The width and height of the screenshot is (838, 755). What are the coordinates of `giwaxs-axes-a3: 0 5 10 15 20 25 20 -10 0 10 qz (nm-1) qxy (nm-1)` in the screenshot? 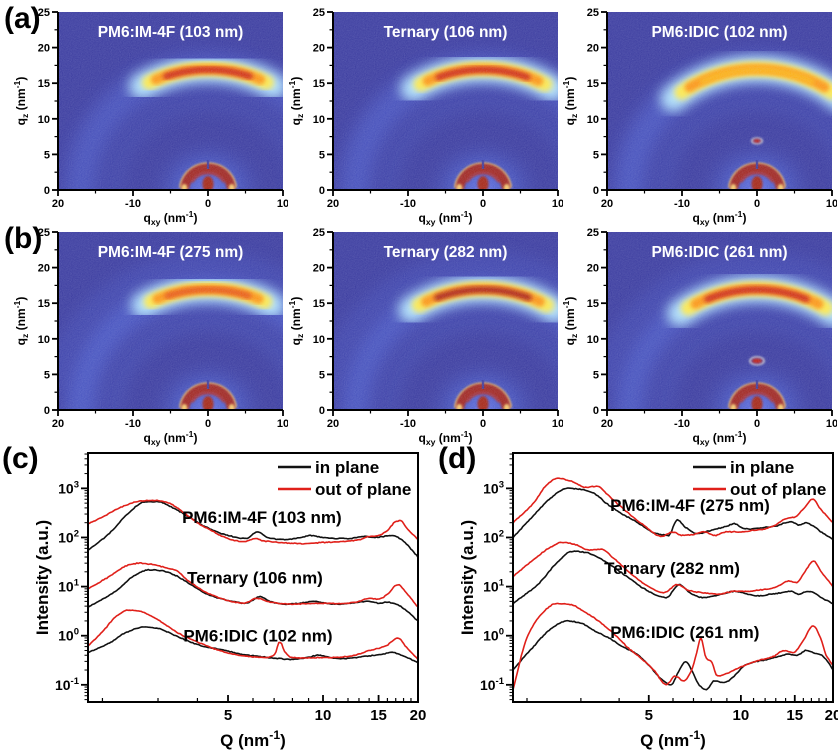 It's located at (699, 117).